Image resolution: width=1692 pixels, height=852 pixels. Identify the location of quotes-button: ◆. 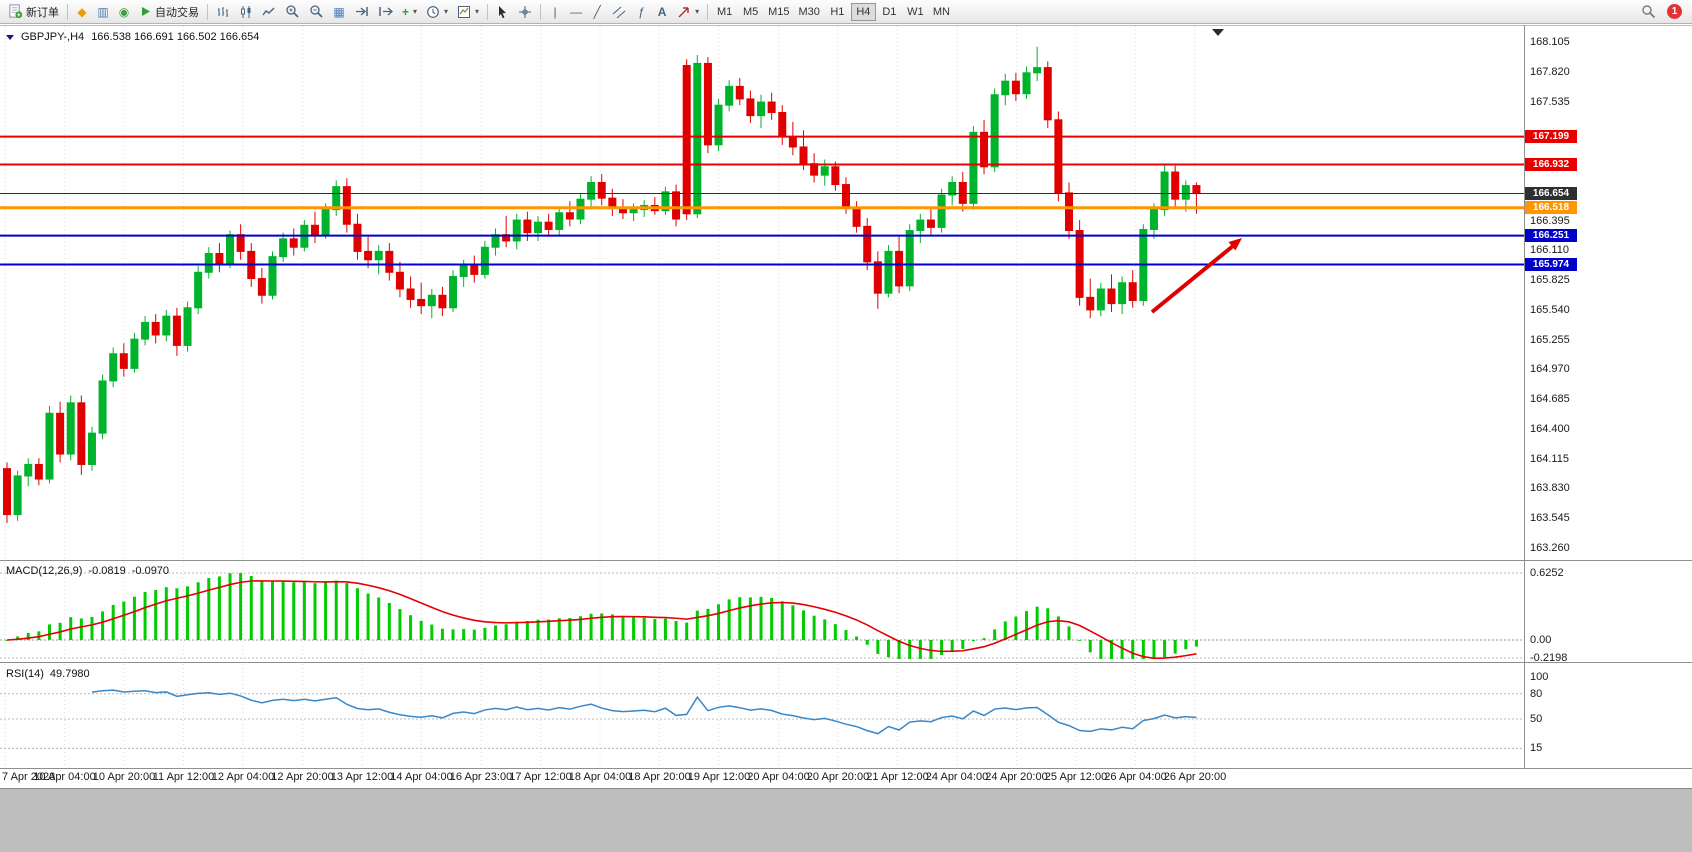
(82, 12).